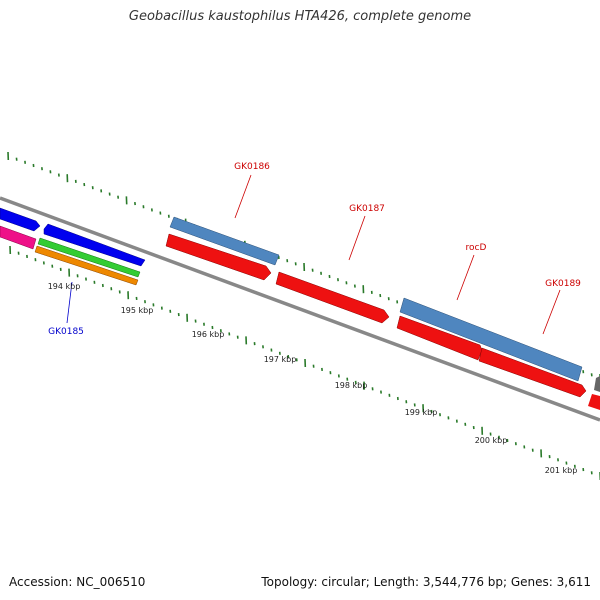 The height and width of the screenshot is (600, 600). Describe the element at coordinates (137, 310) in the screenshot. I see `scale-label: 195 kbp` at that location.